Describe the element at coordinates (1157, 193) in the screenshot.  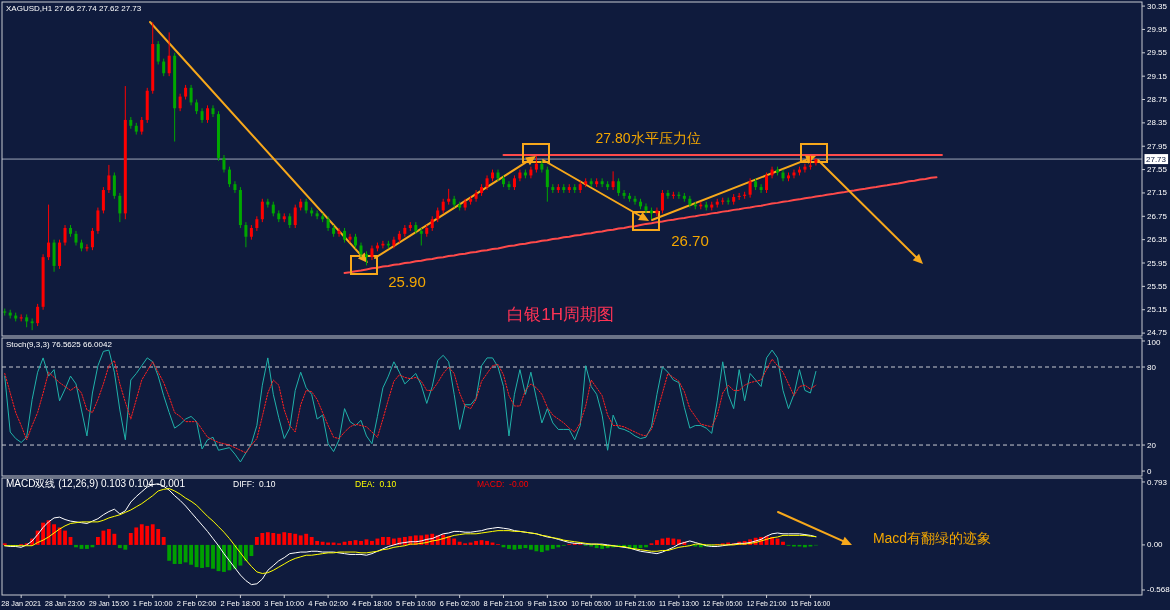
I see `y-tick-label: 27.15` at that location.